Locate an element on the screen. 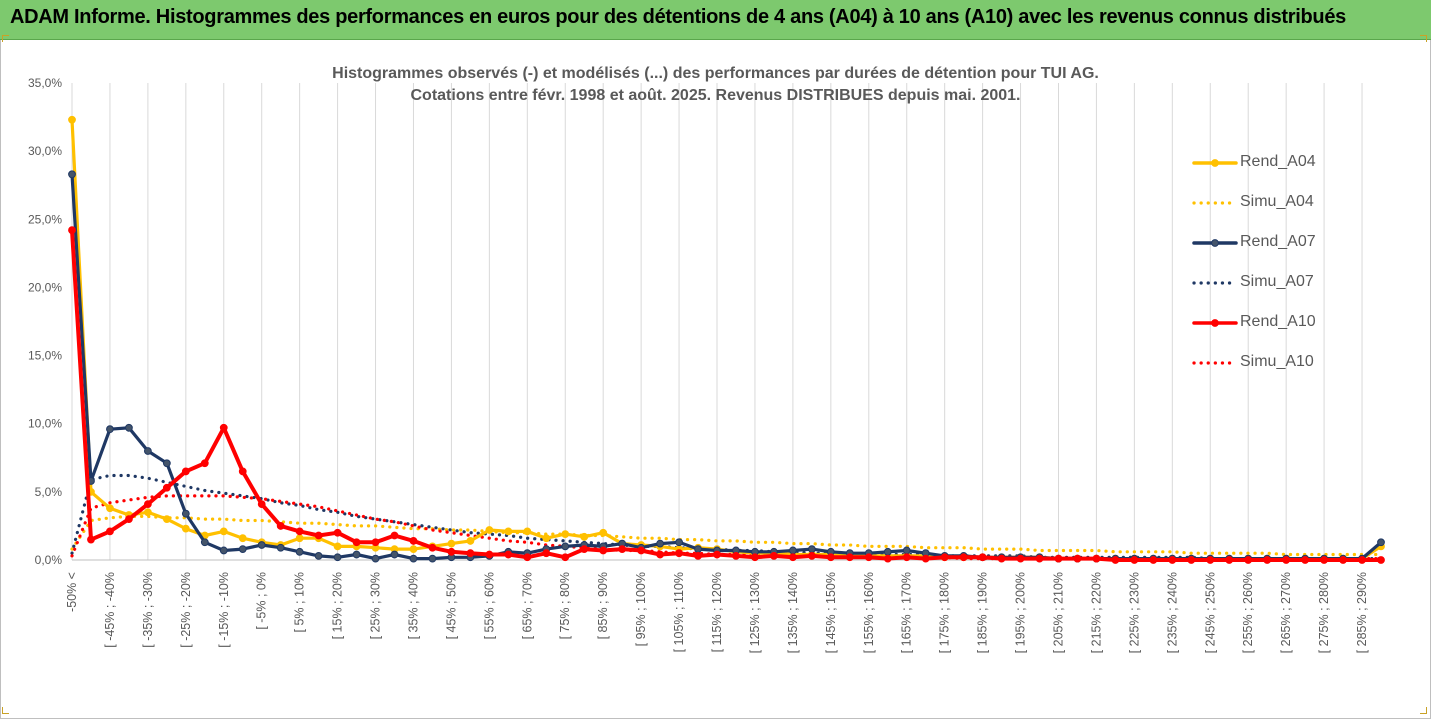  x-tick-label: [ 55% ; 60% is located at coordinates (489, 605).